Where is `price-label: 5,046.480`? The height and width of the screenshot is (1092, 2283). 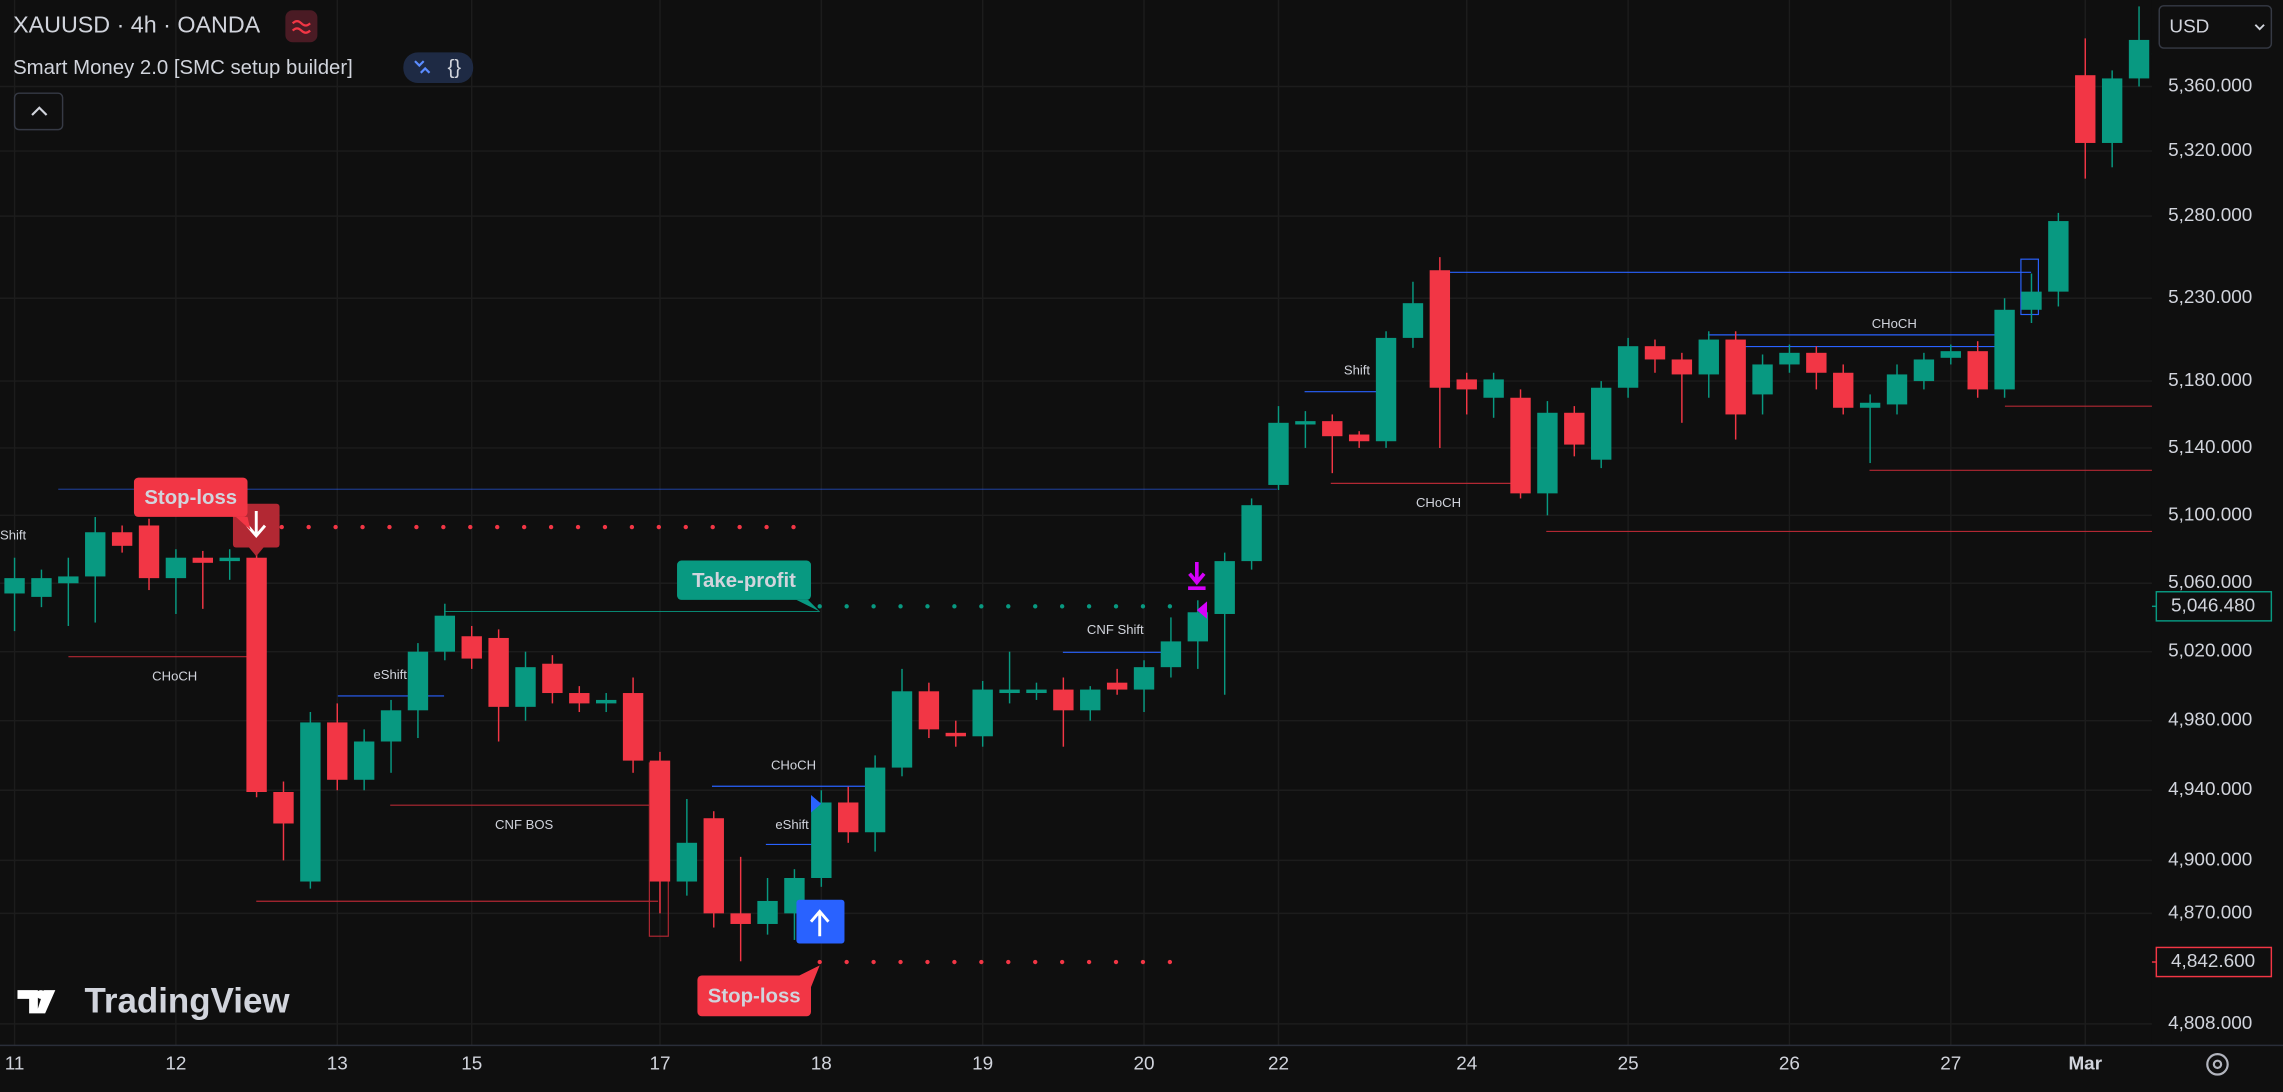
price-label: 5,046.480 is located at coordinates (2213, 605).